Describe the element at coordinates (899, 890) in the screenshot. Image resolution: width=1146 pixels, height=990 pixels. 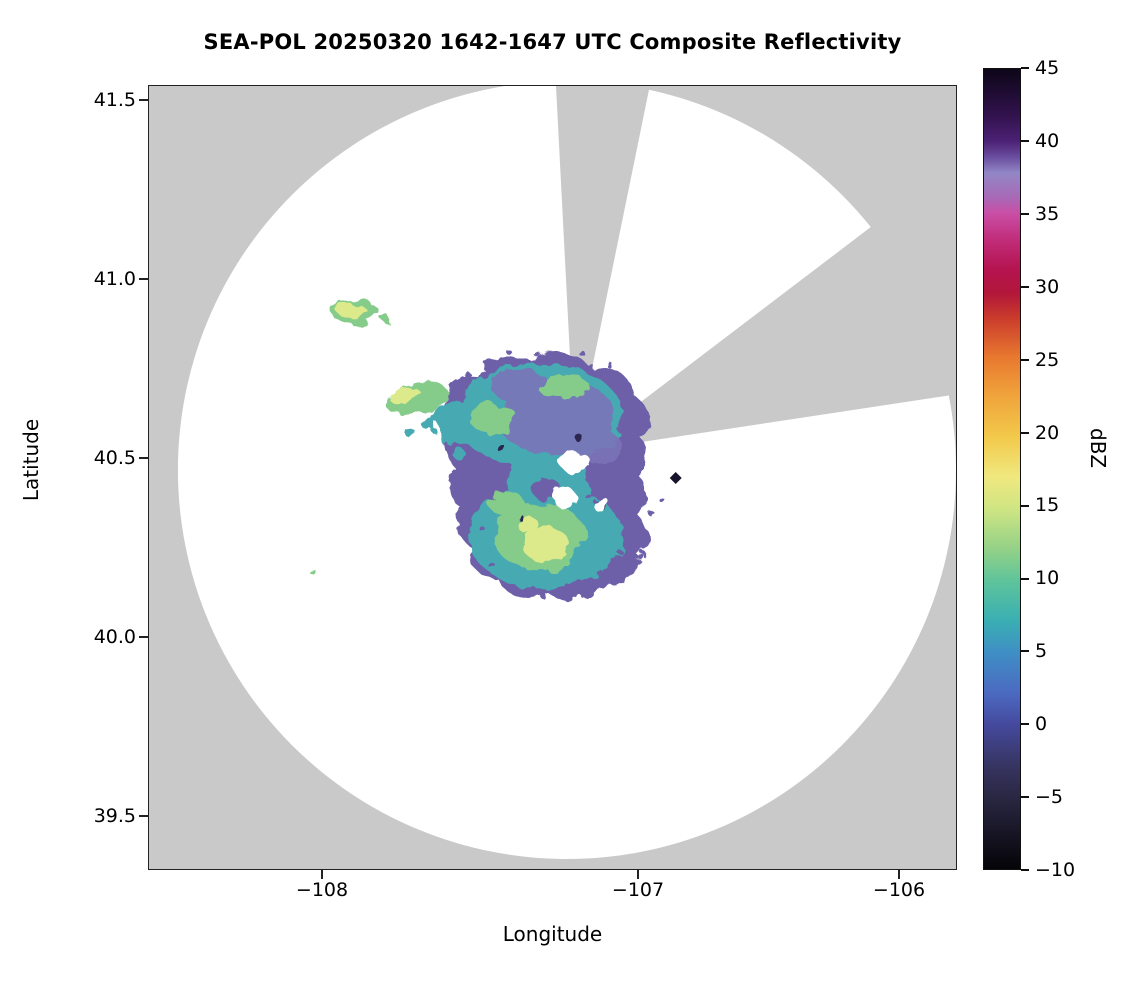
I see `xtick-label: −106` at that location.